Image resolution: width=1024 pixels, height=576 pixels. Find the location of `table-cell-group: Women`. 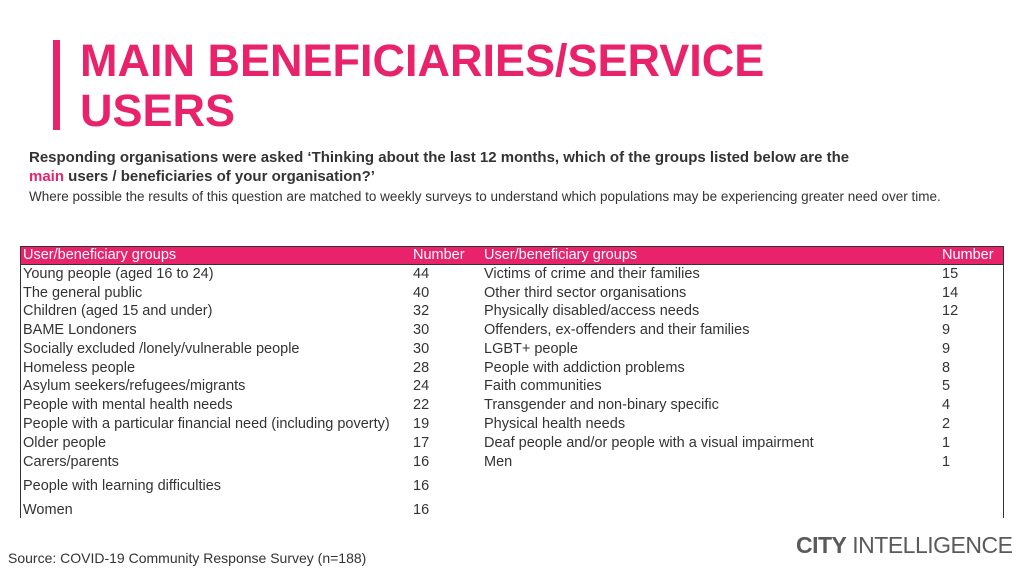

table-cell-group: Women is located at coordinates (48, 510).